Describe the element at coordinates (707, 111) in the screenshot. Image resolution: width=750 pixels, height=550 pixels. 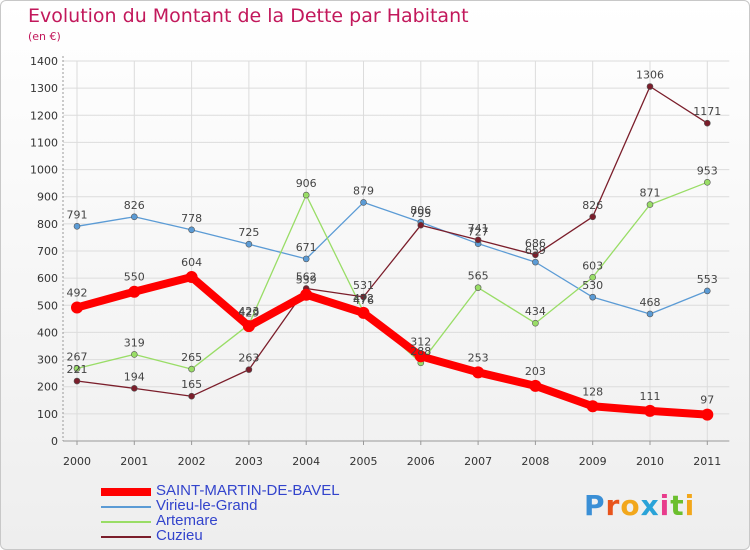
I see `data-label: 1171` at that location.